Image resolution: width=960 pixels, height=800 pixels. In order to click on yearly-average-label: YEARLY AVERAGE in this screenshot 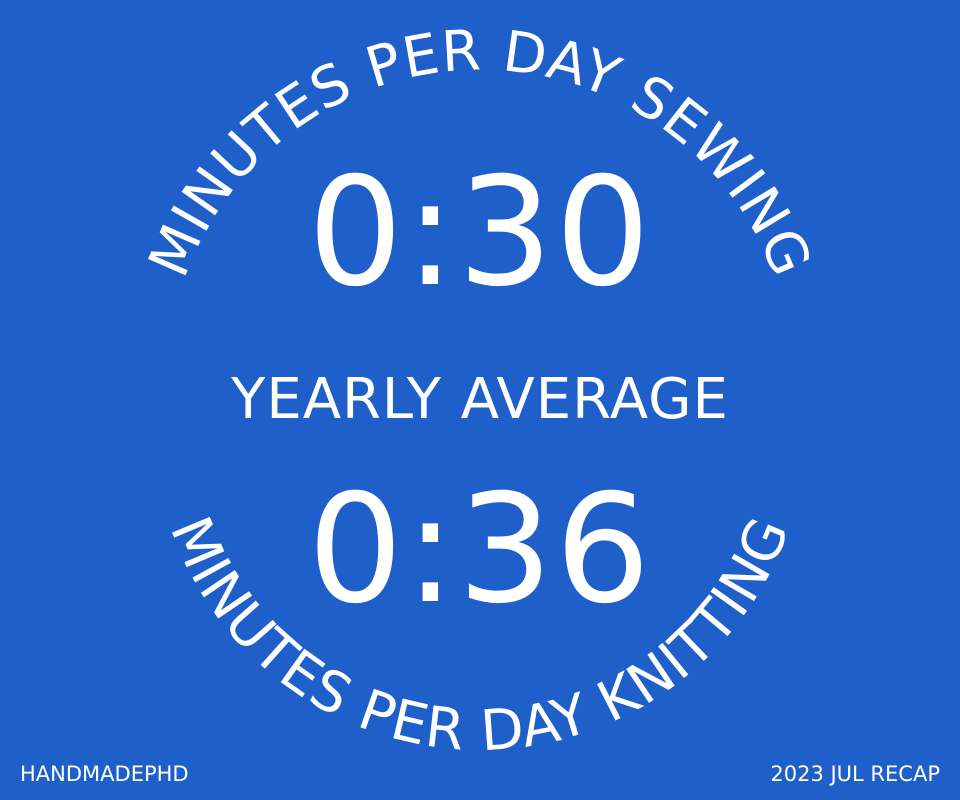, I will do `click(480, 399)`.